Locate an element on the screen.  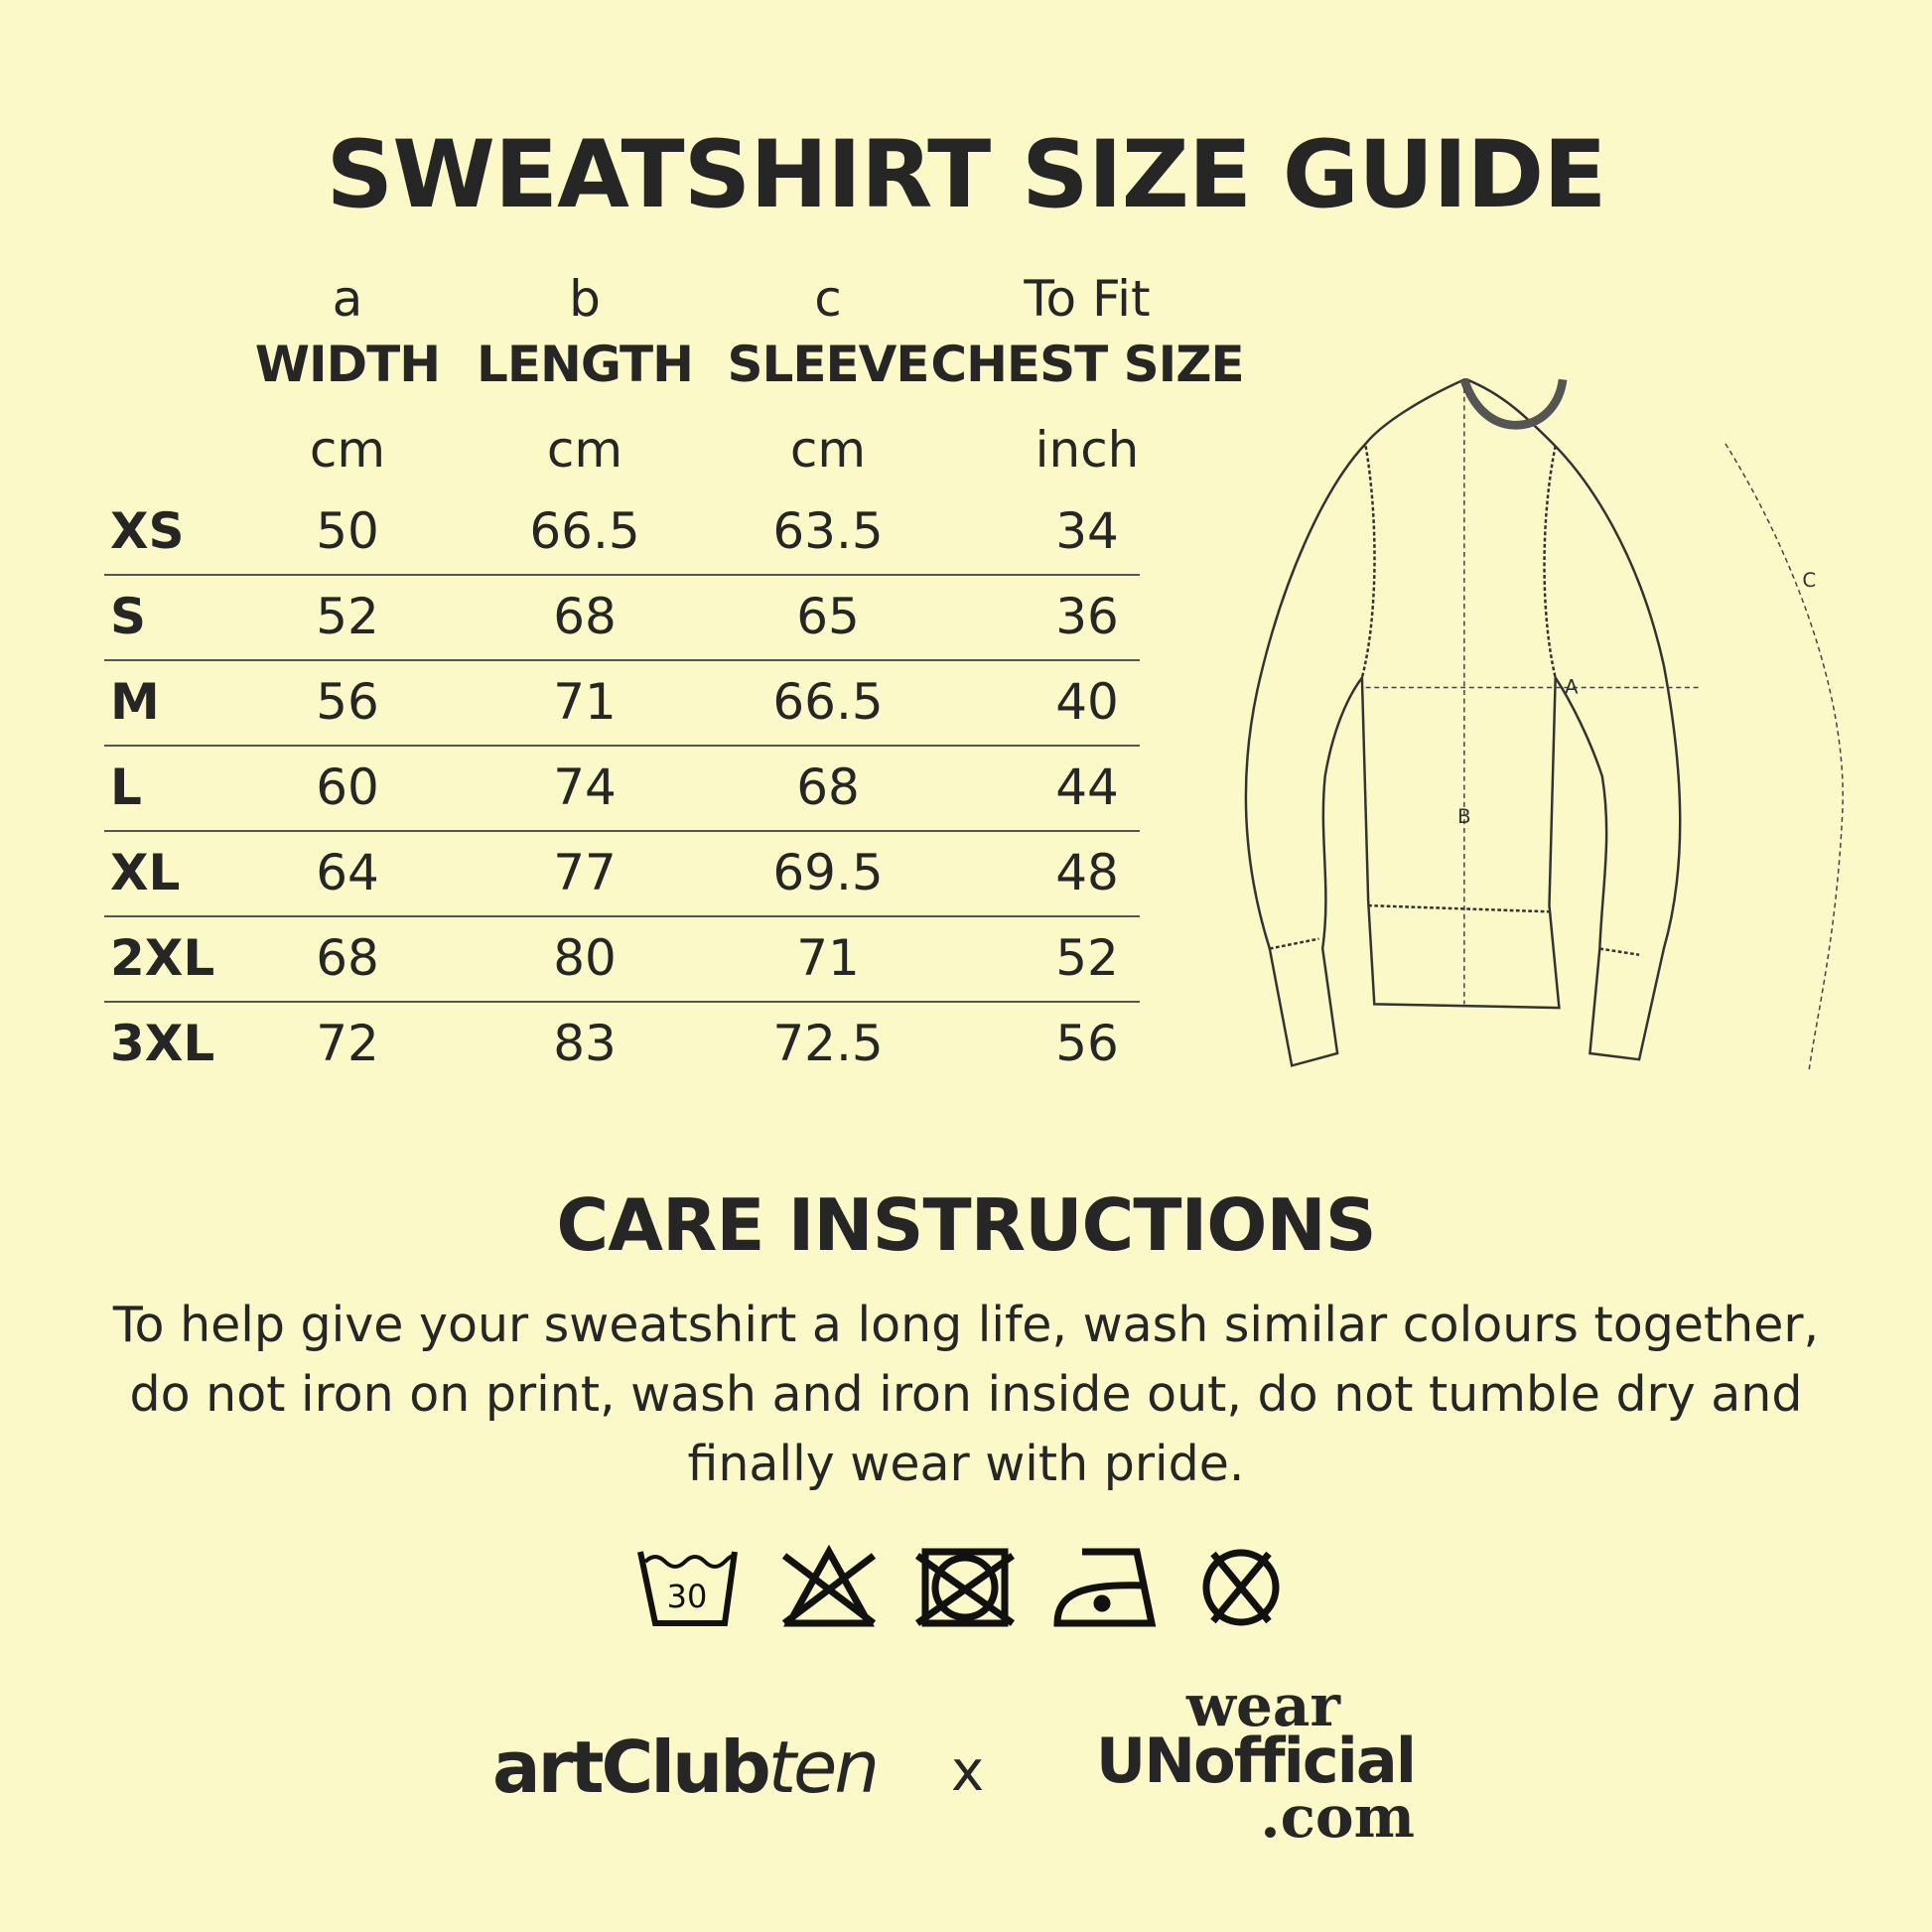
table-cell: 83 is located at coordinates (585, 1043).